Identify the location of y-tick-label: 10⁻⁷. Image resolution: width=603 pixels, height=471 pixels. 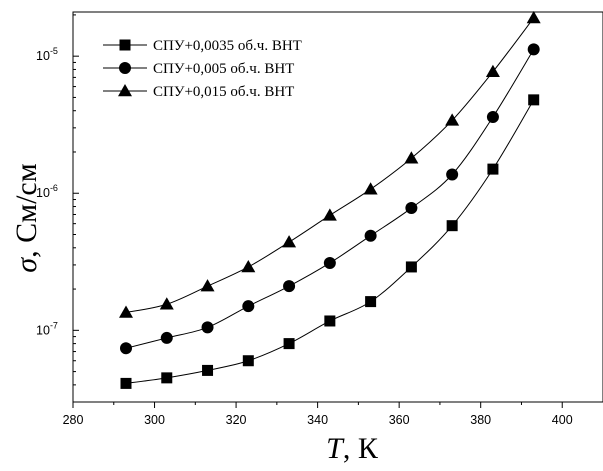
(47, 328).